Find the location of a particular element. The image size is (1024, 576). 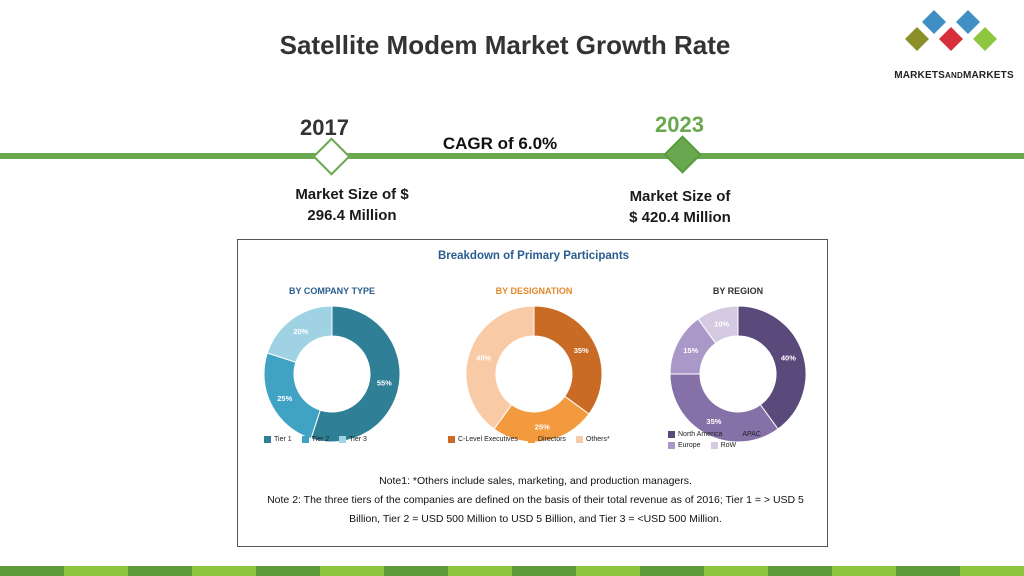

legend-label: Tier 1 is located at coordinates (283, 439).